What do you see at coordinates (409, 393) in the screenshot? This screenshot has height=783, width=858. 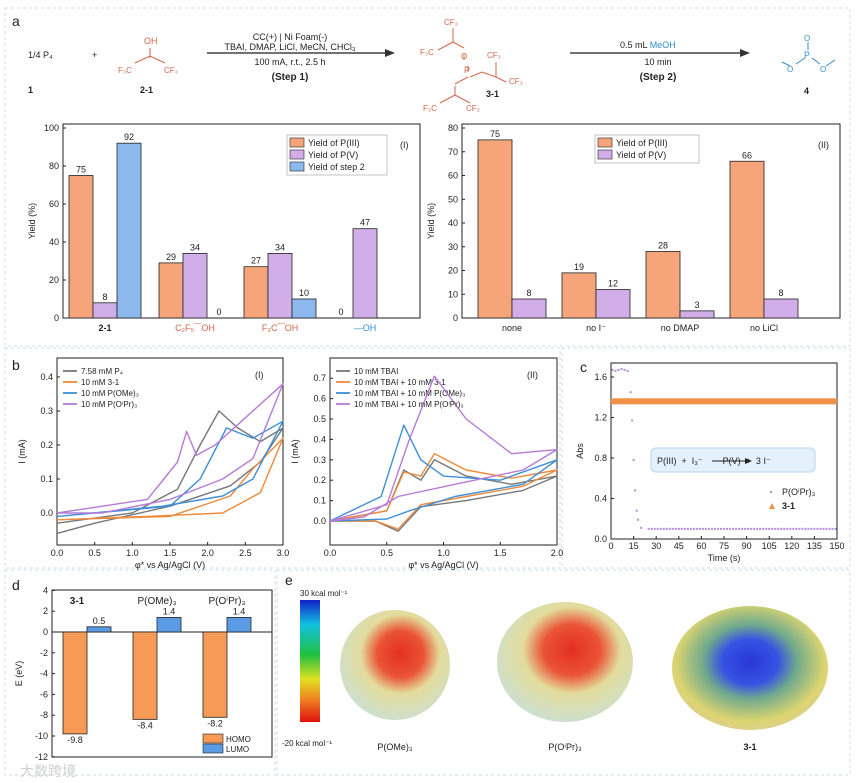 I see `legend-label: 10 mM TBAI + 10 mM P(OMe)₃` at bounding box center [409, 393].